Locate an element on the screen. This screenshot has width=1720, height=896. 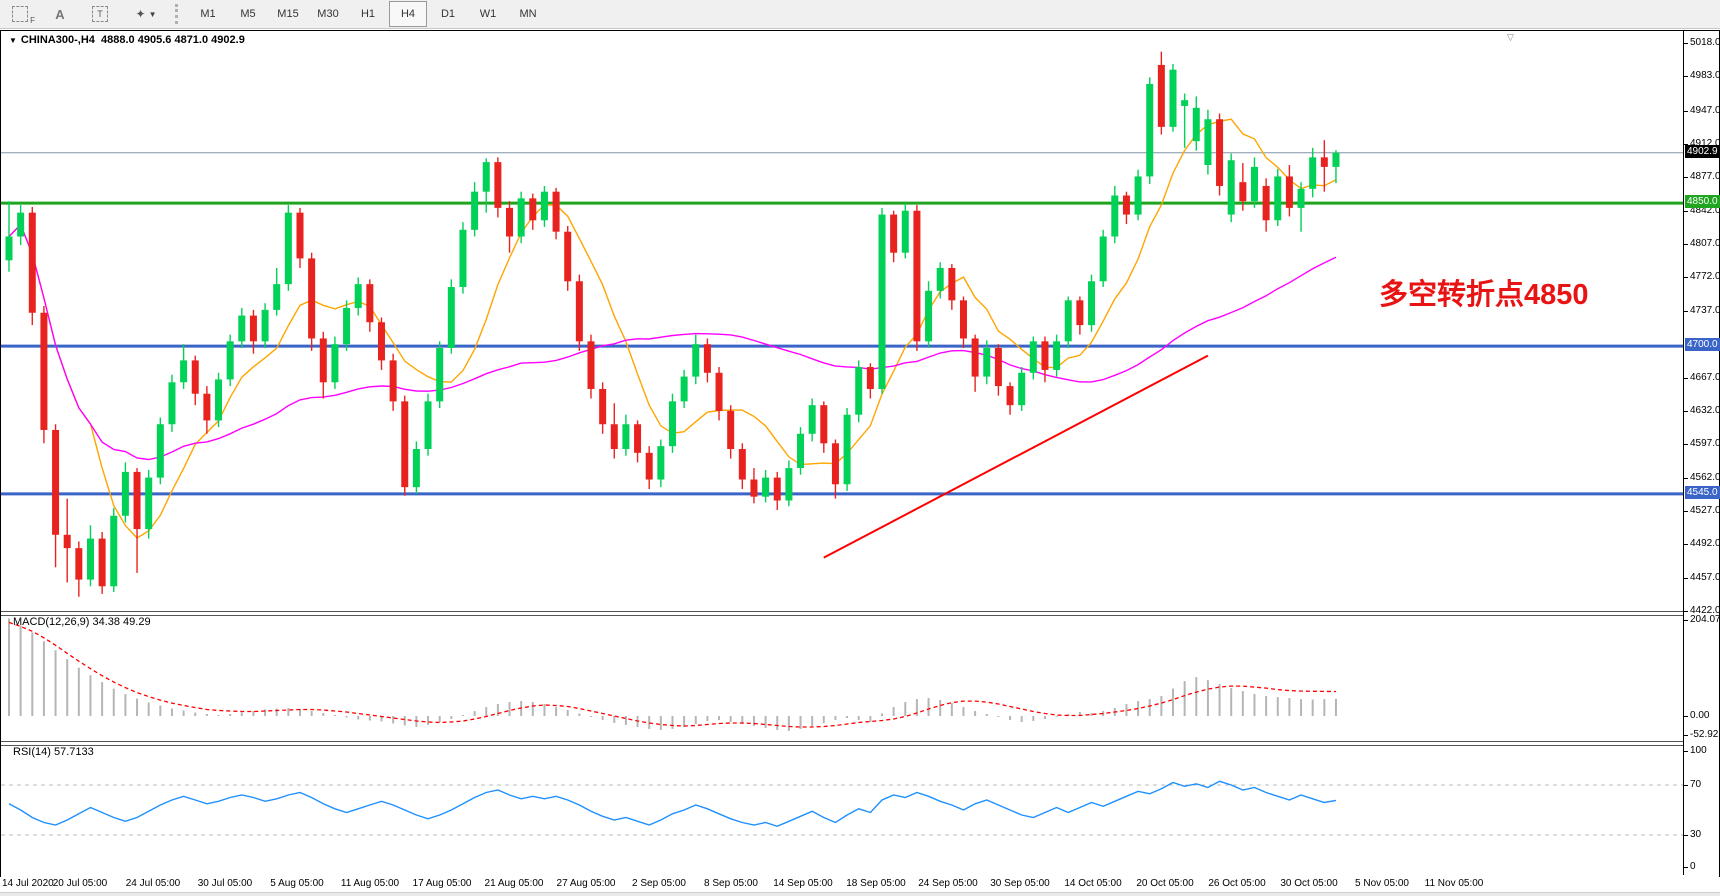
axis-tick-label: 4983.0 is located at coordinates (1705, 75).